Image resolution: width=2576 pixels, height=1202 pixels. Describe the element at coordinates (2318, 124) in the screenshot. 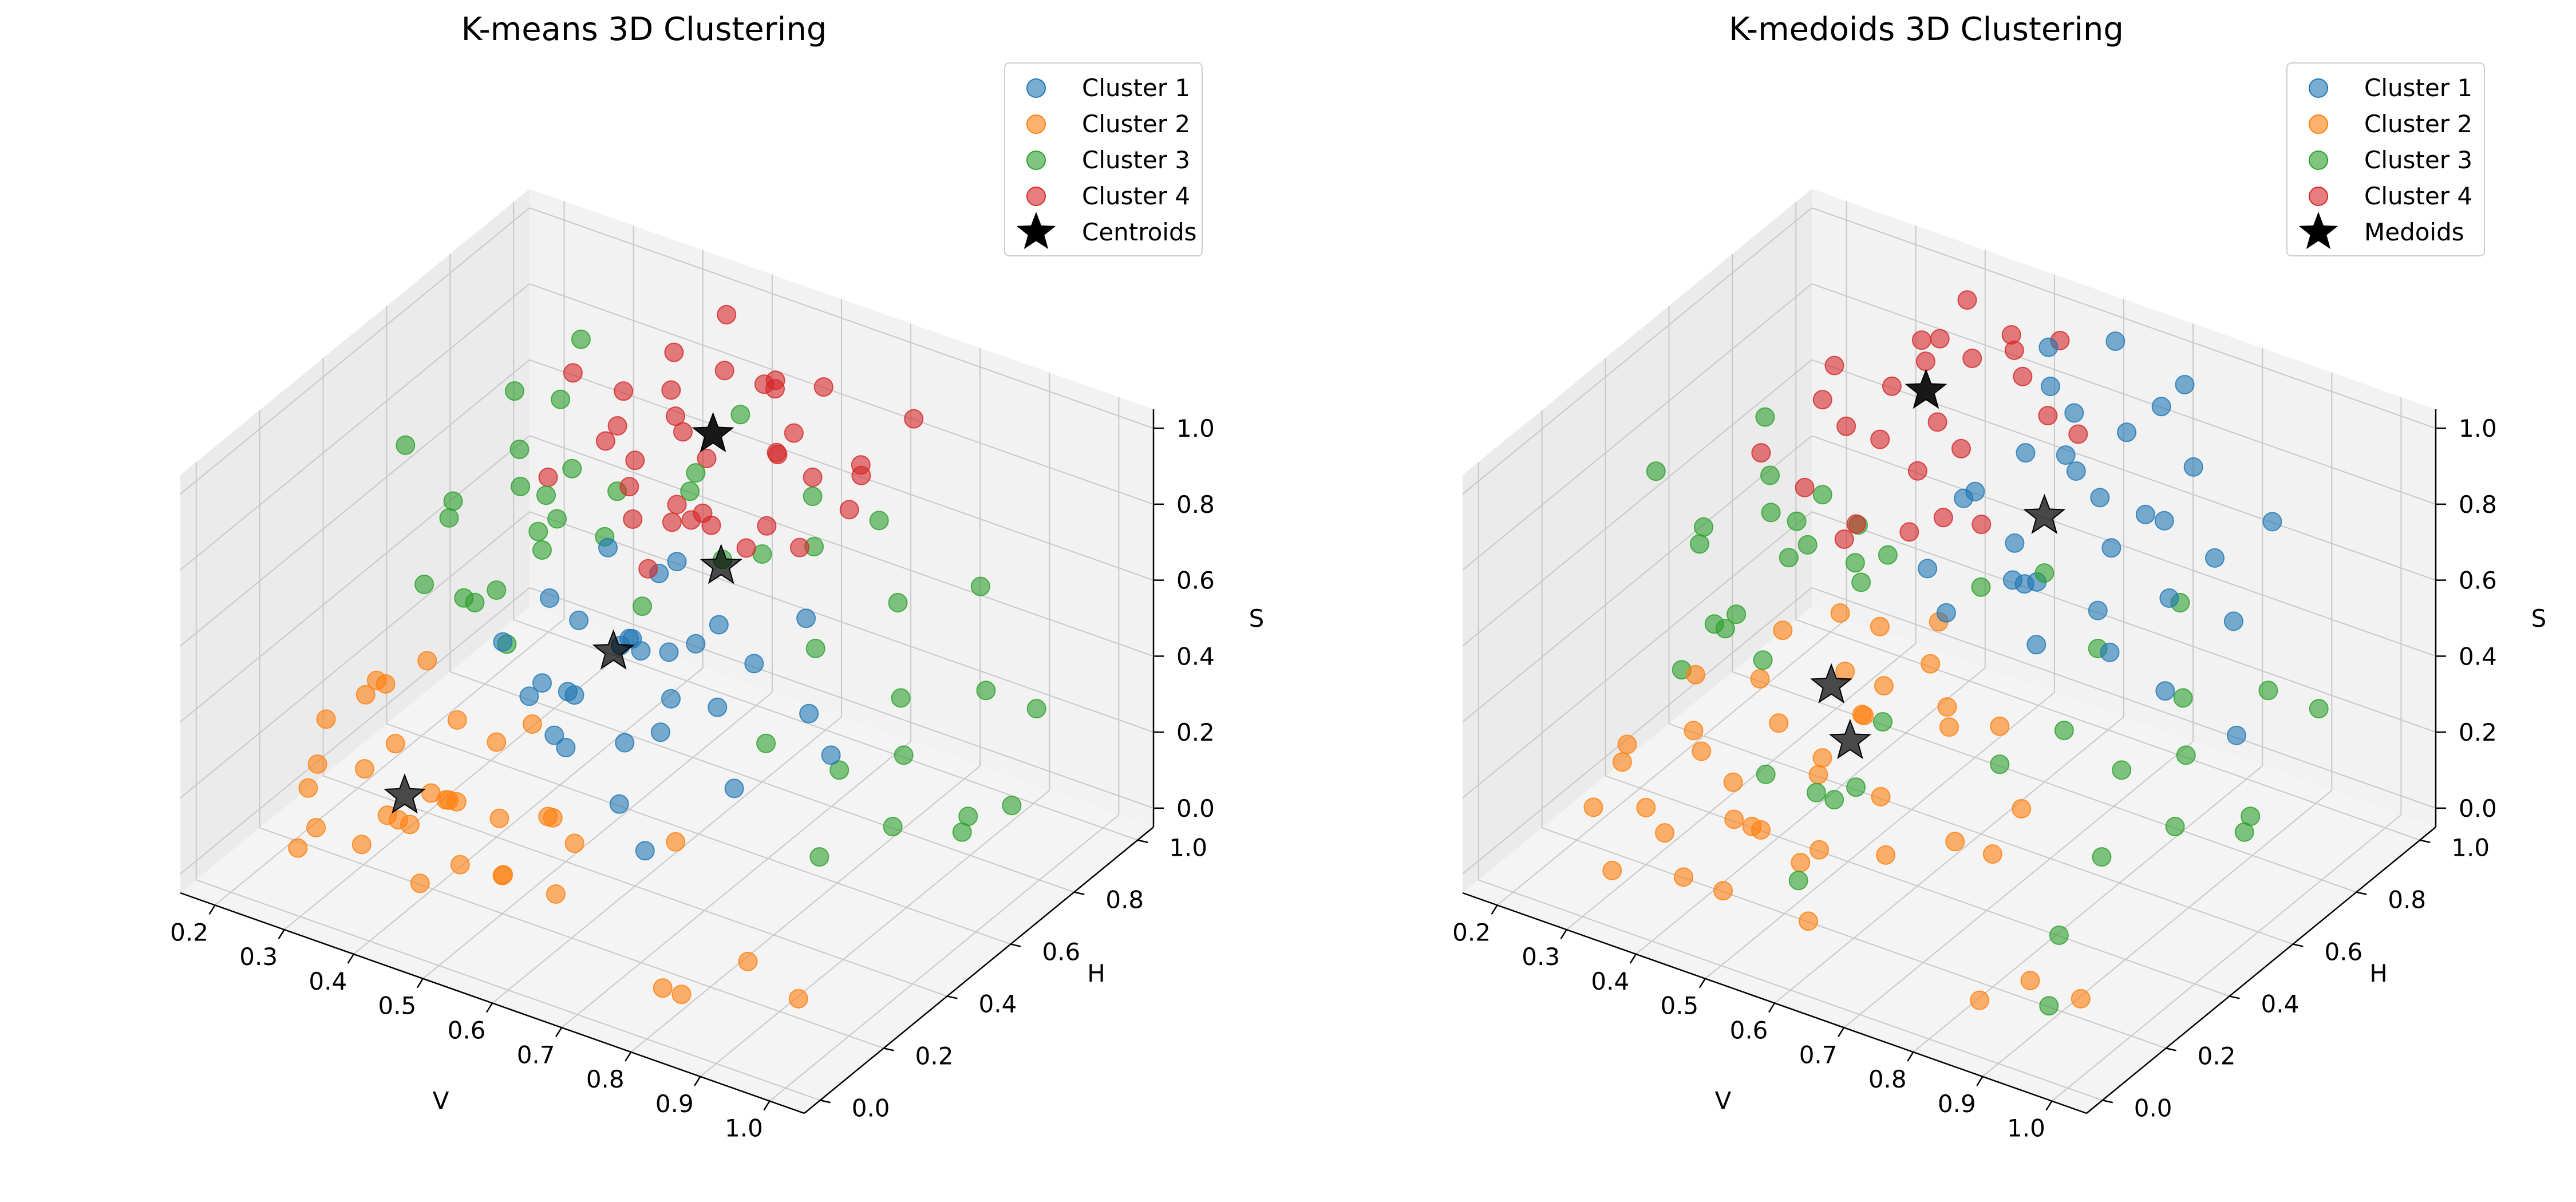

I see `legend-marker` at that location.